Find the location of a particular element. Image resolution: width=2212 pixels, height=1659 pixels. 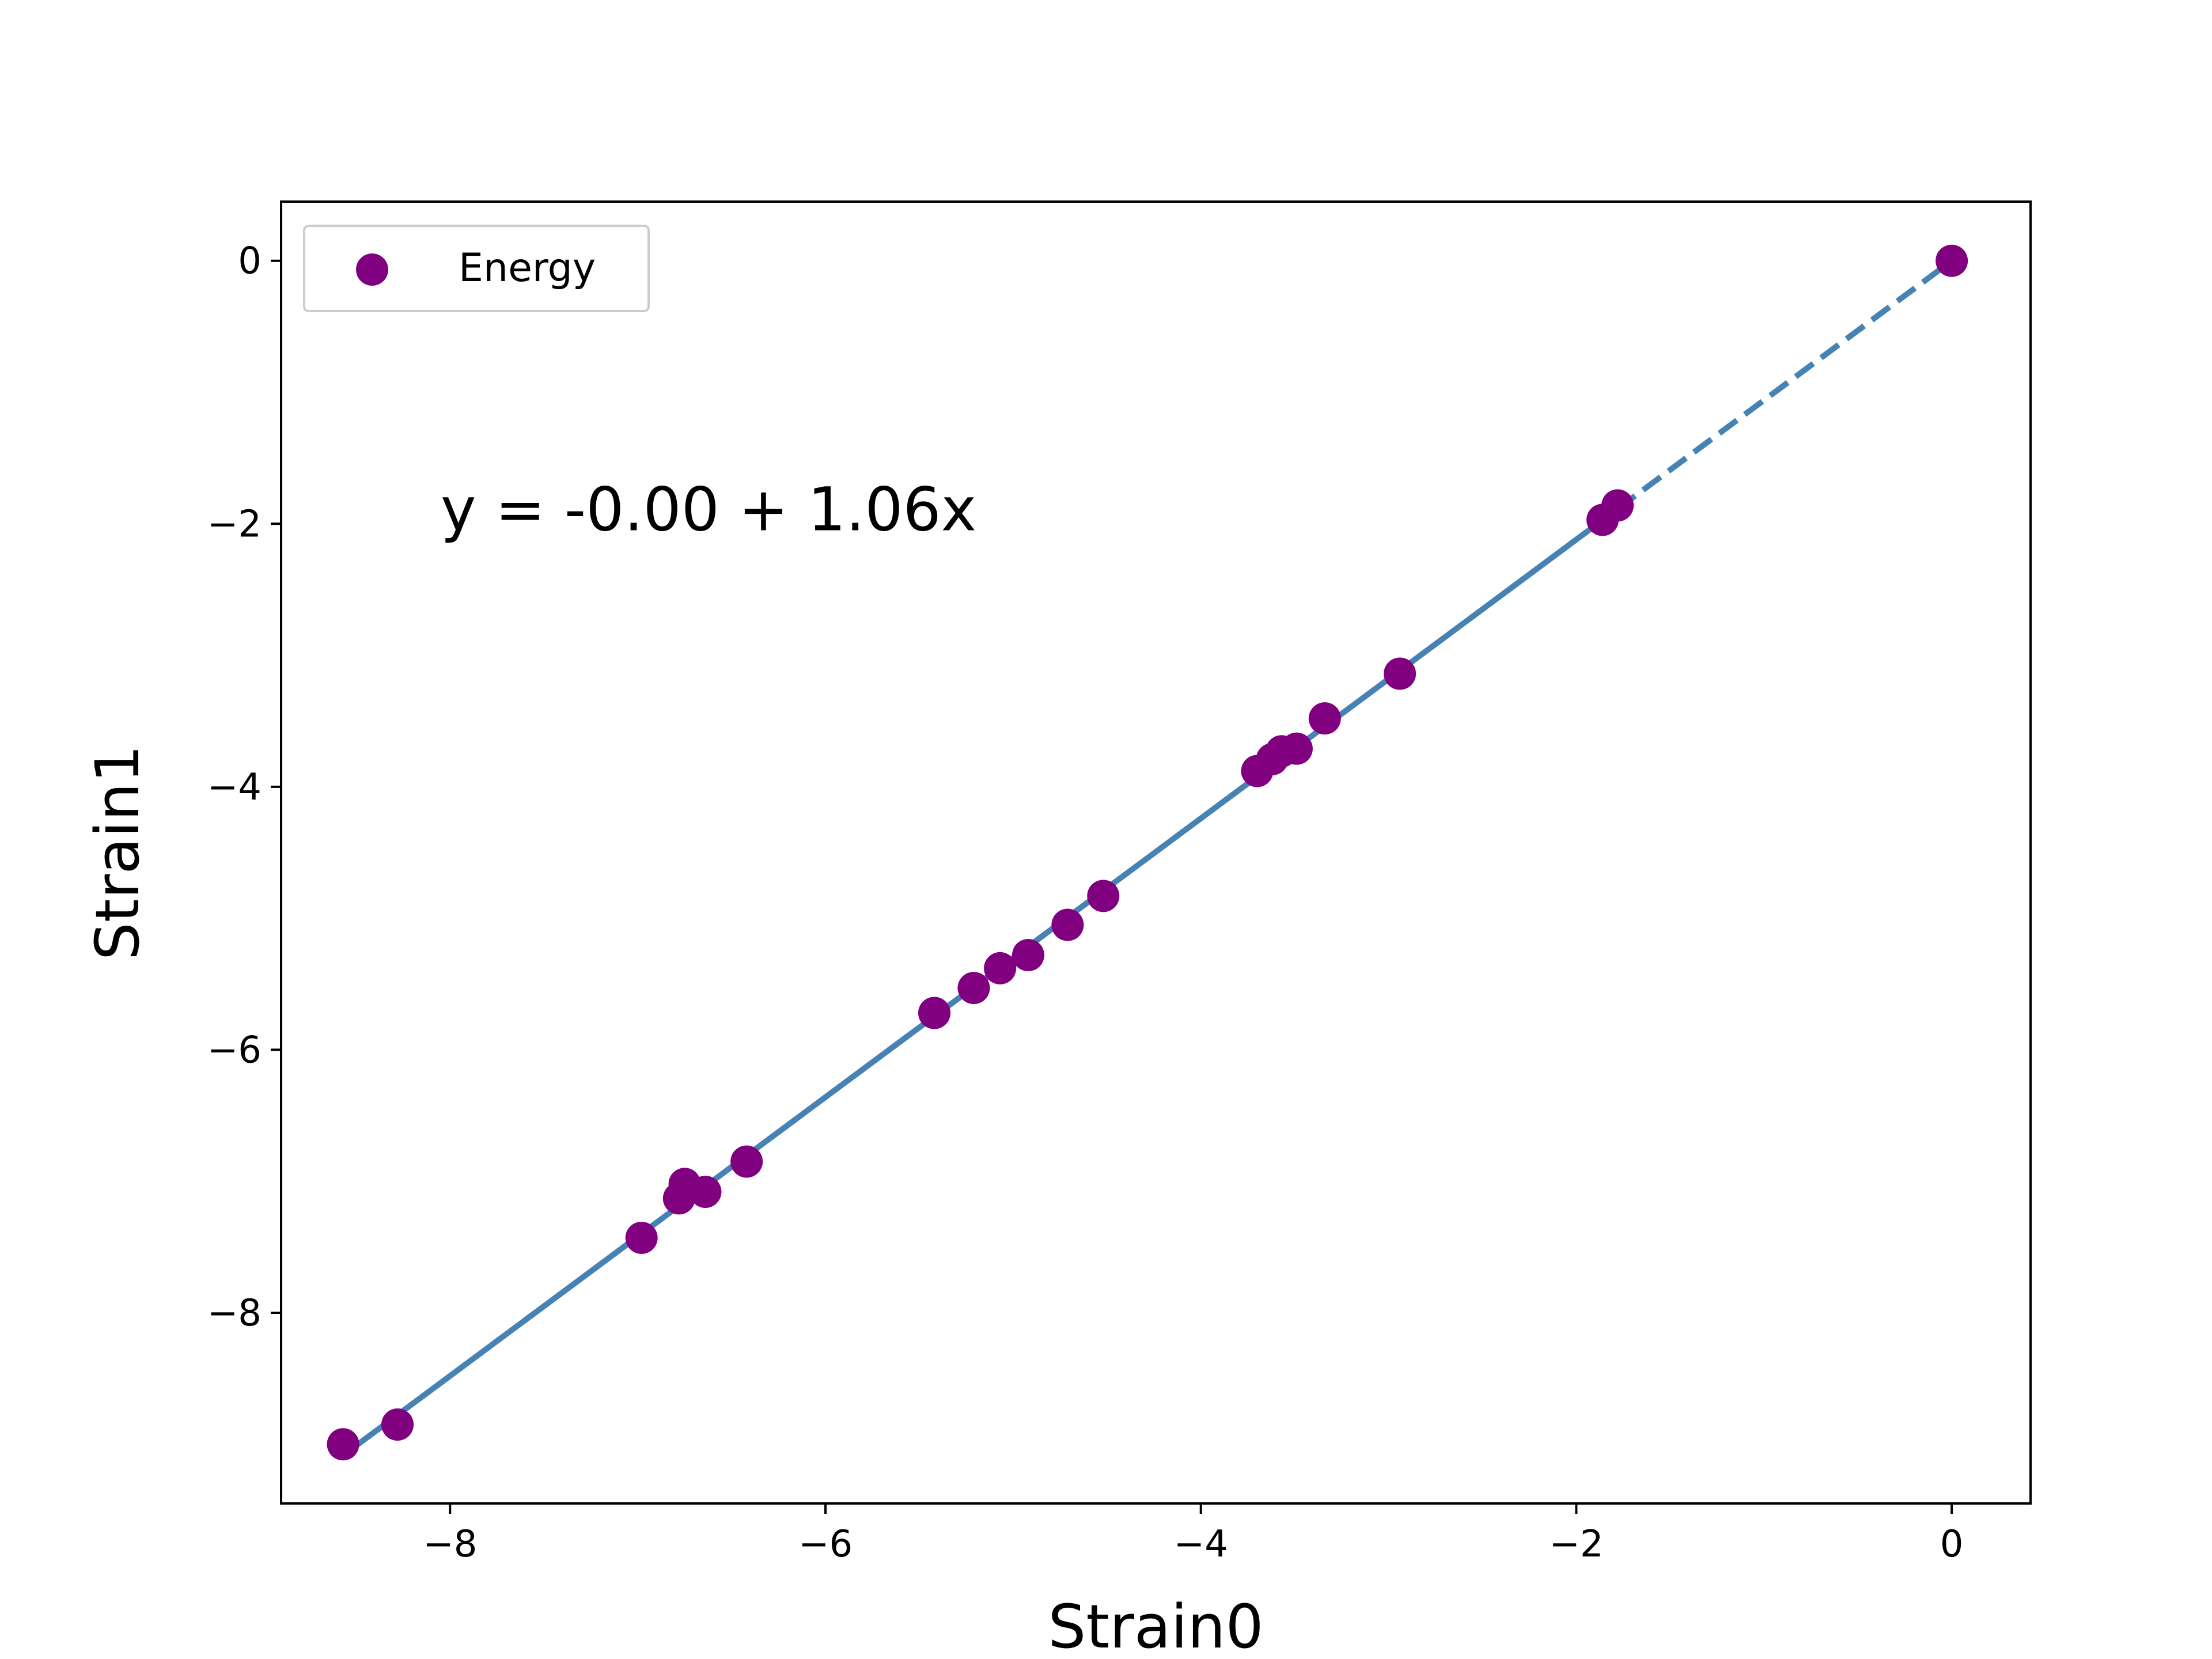

legend-marker is located at coordinates (372, 269).